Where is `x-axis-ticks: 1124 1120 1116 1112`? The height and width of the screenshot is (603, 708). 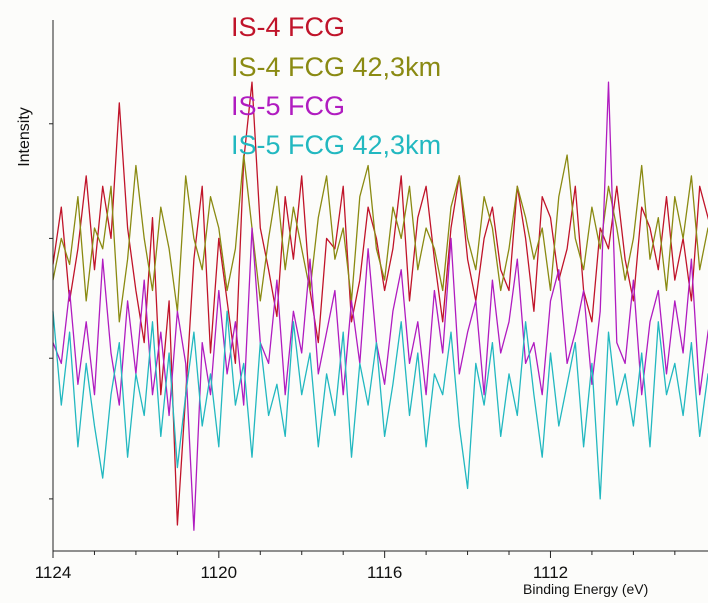 x-axis-ticks: 1124 1120 1116 1112 is located at coordinates (355, 566).